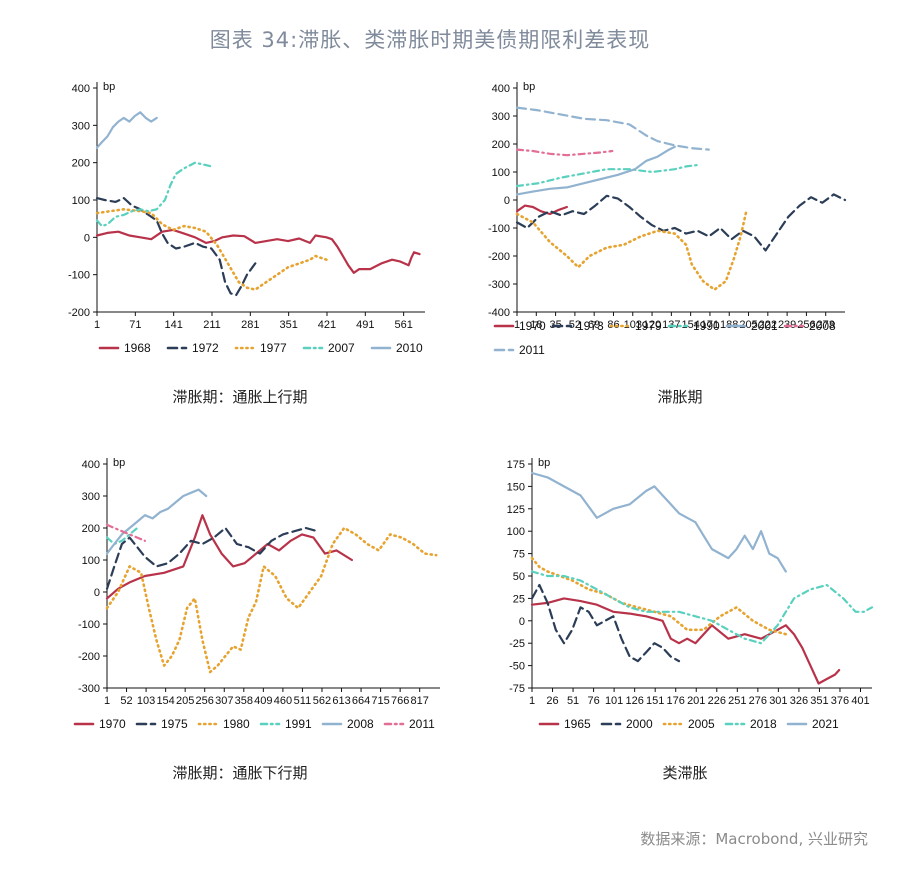  Describe the element at coordinates (676, 701) in the screenshot. I see `x-tick-label: 176` at that location.